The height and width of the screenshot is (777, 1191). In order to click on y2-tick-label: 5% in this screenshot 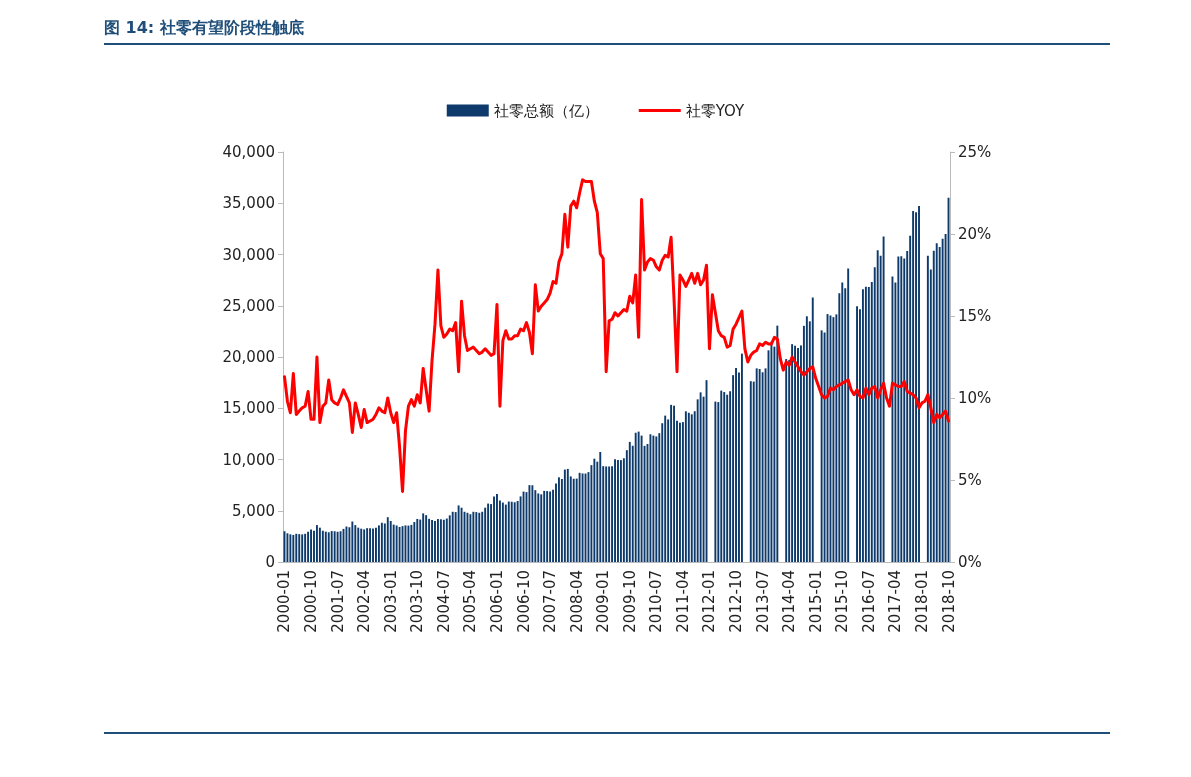, I will do `click(970, 480)`.